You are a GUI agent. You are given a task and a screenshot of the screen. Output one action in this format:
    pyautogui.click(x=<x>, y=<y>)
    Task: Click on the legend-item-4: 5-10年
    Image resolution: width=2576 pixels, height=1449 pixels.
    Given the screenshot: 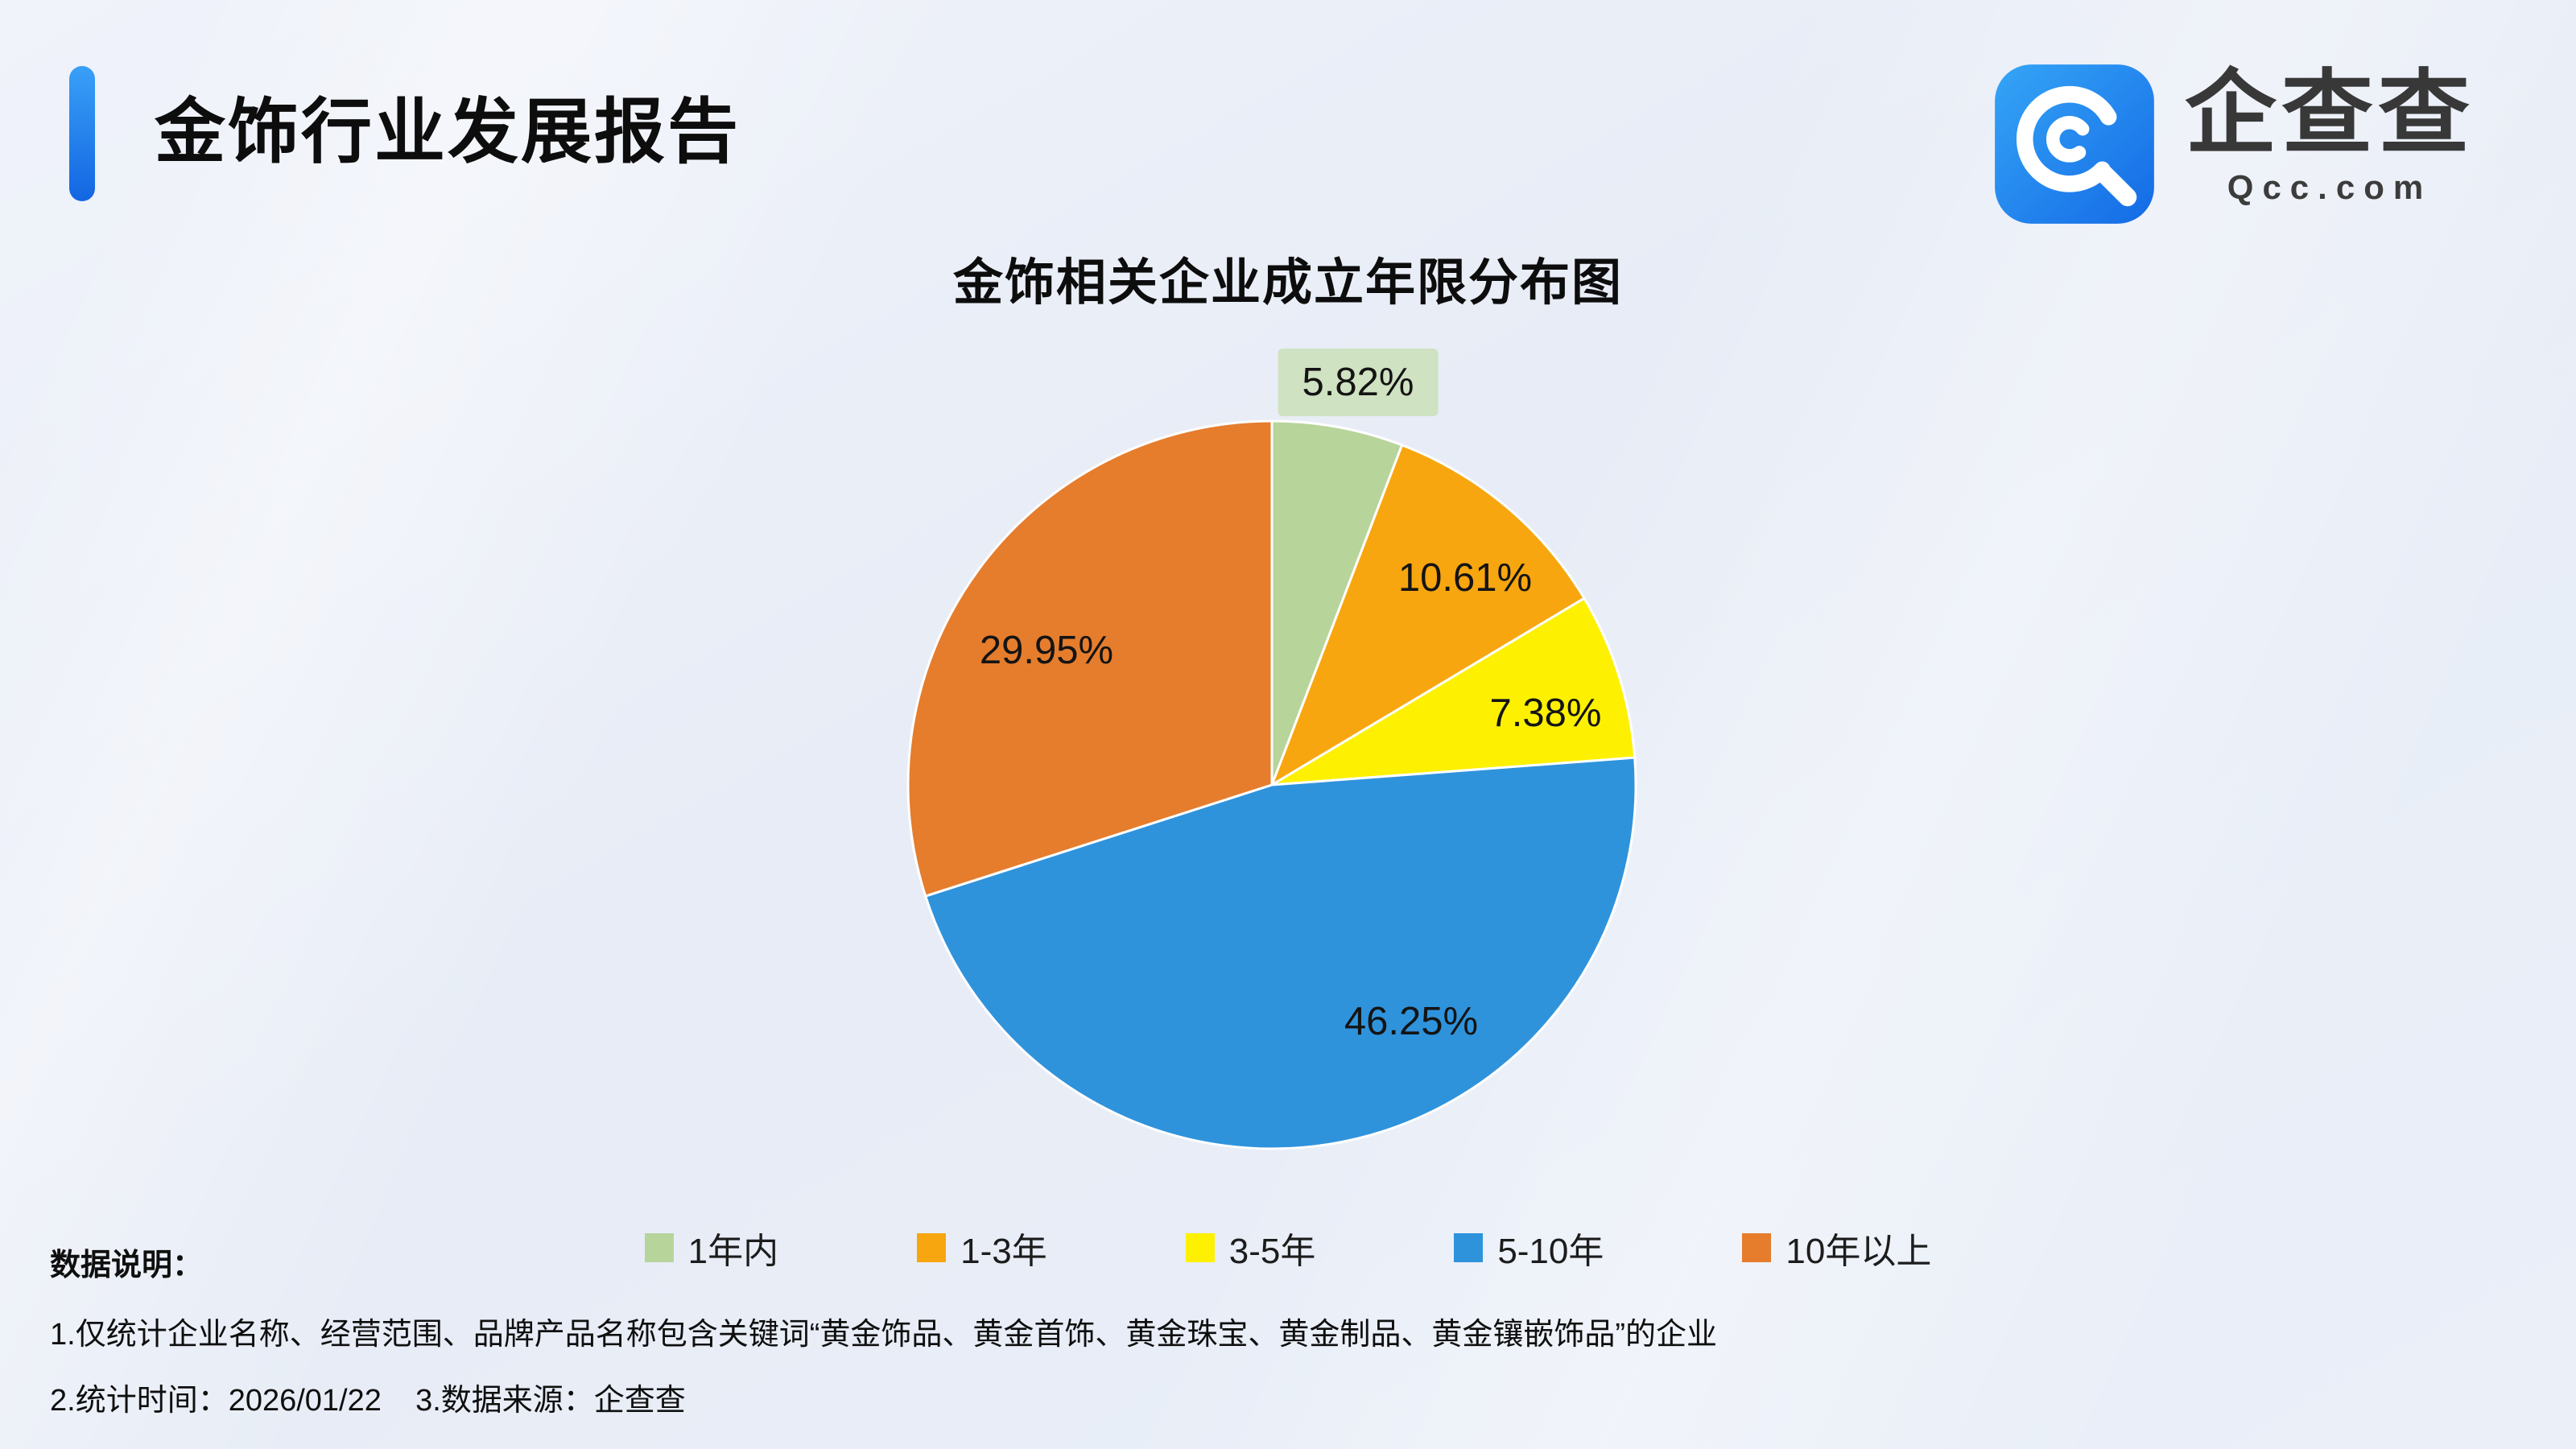 What is the action you would take?
    pyautogui.click(x=1529, y=1248)
    